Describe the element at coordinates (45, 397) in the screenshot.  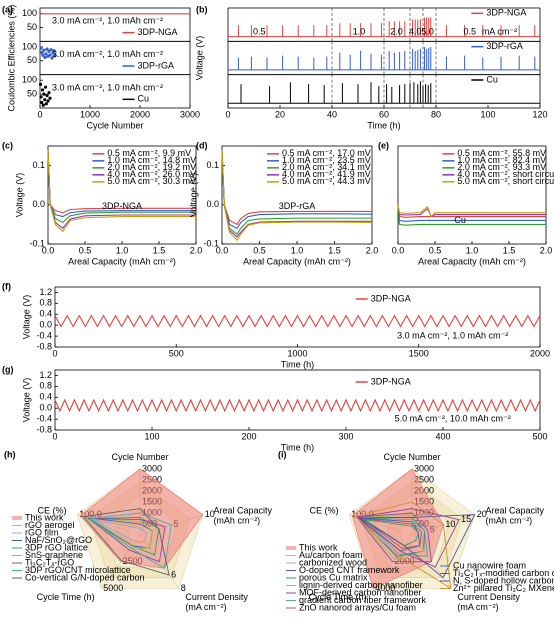
I see `y-tick-label: 0.4` at that location.